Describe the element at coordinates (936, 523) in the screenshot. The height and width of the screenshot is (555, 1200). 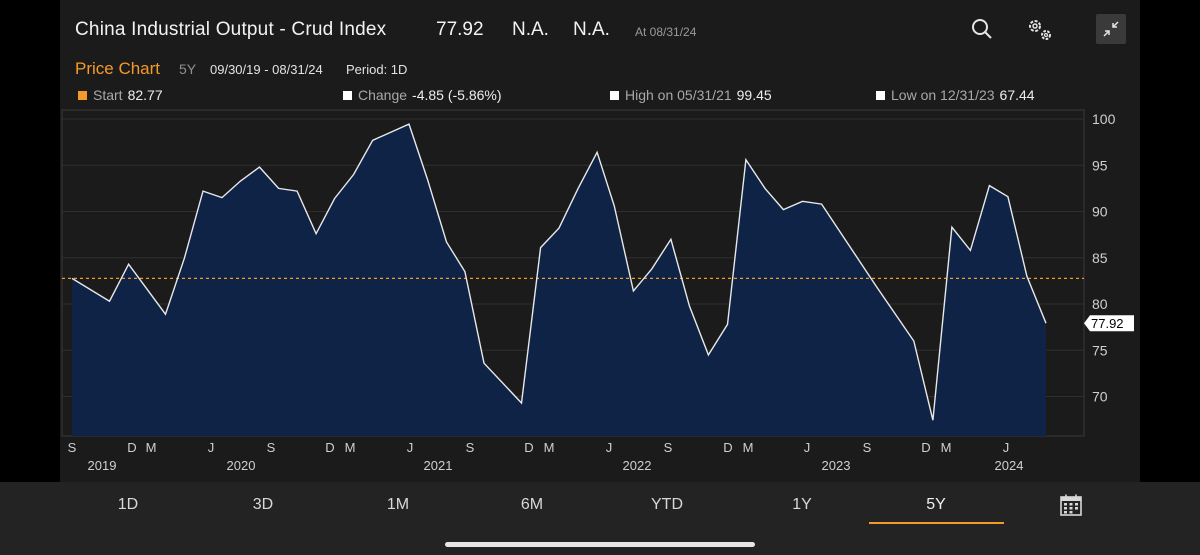
I see `selected-tab-underline` at that location.